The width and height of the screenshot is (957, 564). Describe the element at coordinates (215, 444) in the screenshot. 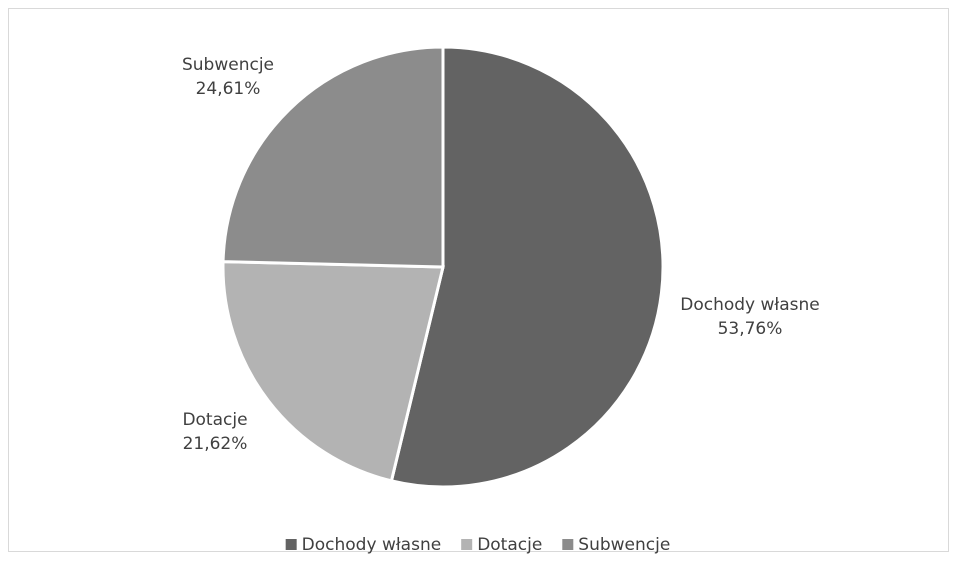

I see `slice-label-value: 21,62%` at that location.